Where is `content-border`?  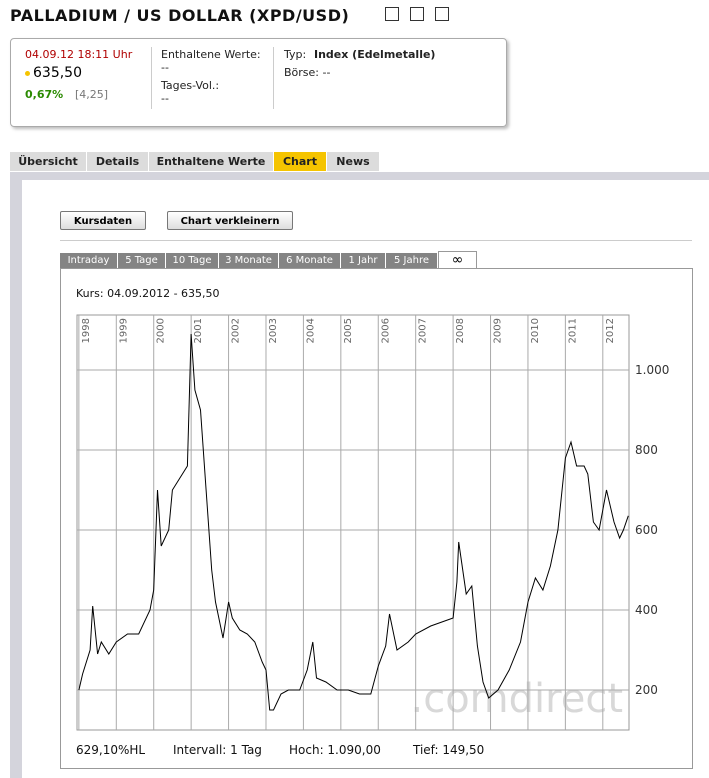
content-border is located at coordinates (16, 475).